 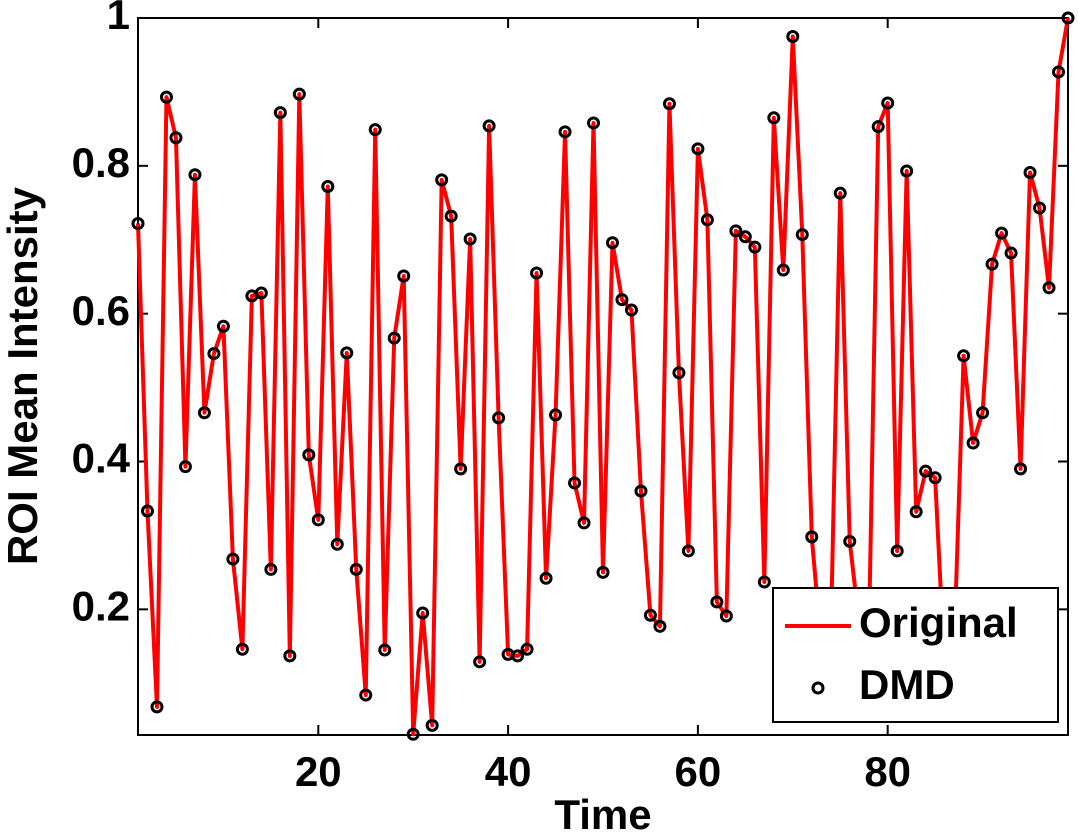 What do you see at coordinates (887, 771) in the screenshot?
I see `x-tick-label: 80` at bounding box center [887, 771].